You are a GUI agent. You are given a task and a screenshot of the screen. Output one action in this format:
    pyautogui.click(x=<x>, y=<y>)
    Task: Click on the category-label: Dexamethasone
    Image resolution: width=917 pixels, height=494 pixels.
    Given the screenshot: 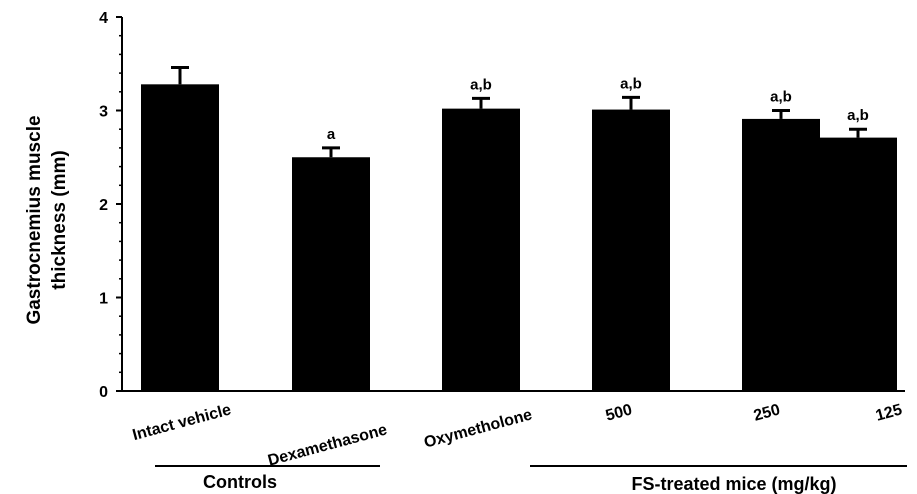 What is the action you would take?
    pyautogui.click(x=327, y=445)
    